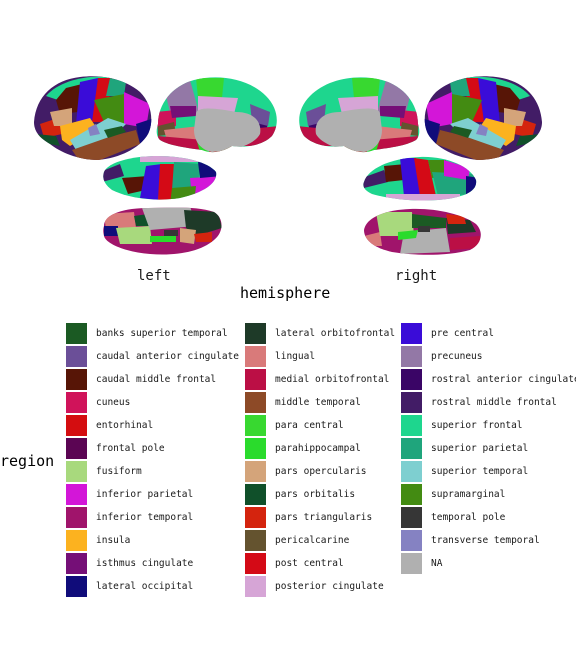  What do you see at coordinates (309, 563) in the screenshot?
I see `legend-label: post central` at bounding box center [309, 563].